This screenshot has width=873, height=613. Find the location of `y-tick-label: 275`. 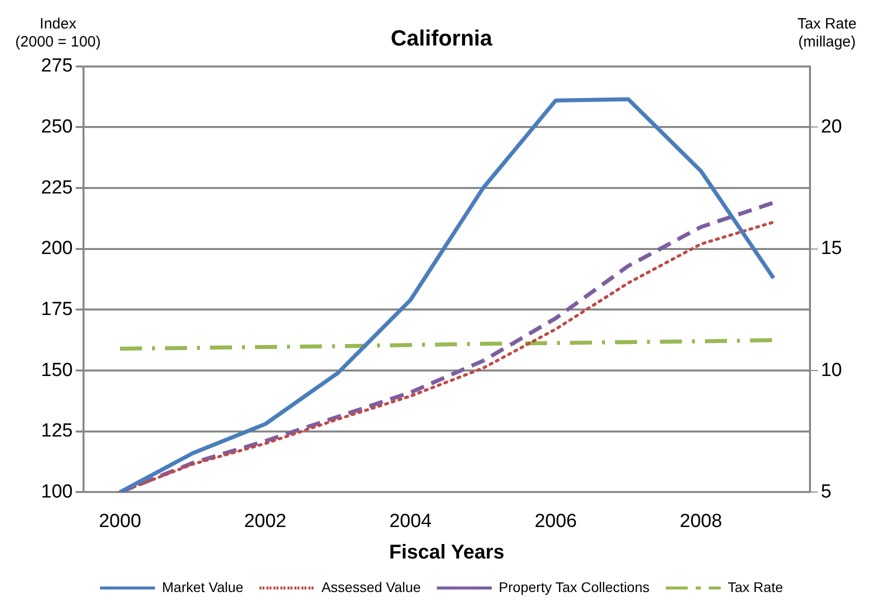

y-tick-label: 275 is located at coordinates (57, 66).